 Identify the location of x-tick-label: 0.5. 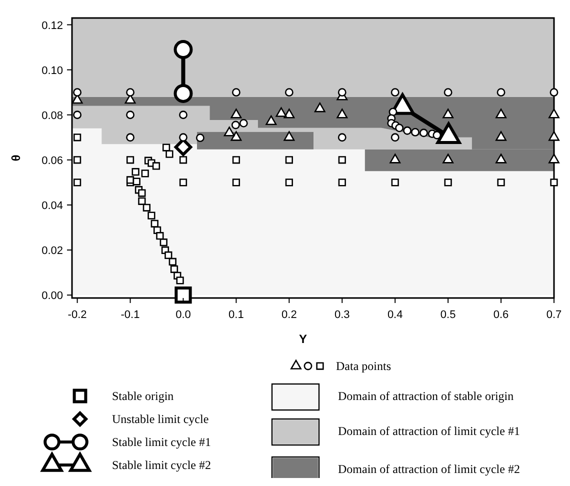
(448, 315).